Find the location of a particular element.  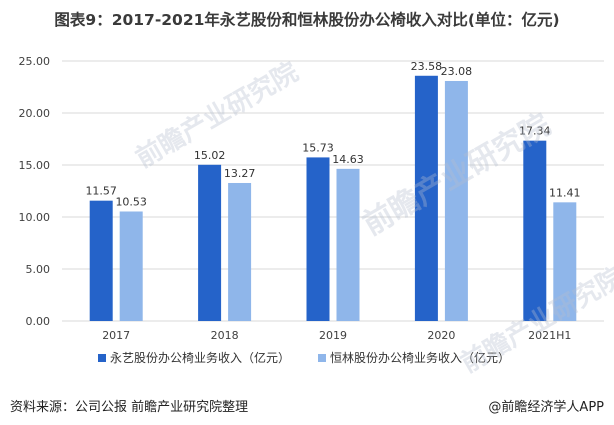

y-tick-label: 20.00 is located at coordinates (35, 113).